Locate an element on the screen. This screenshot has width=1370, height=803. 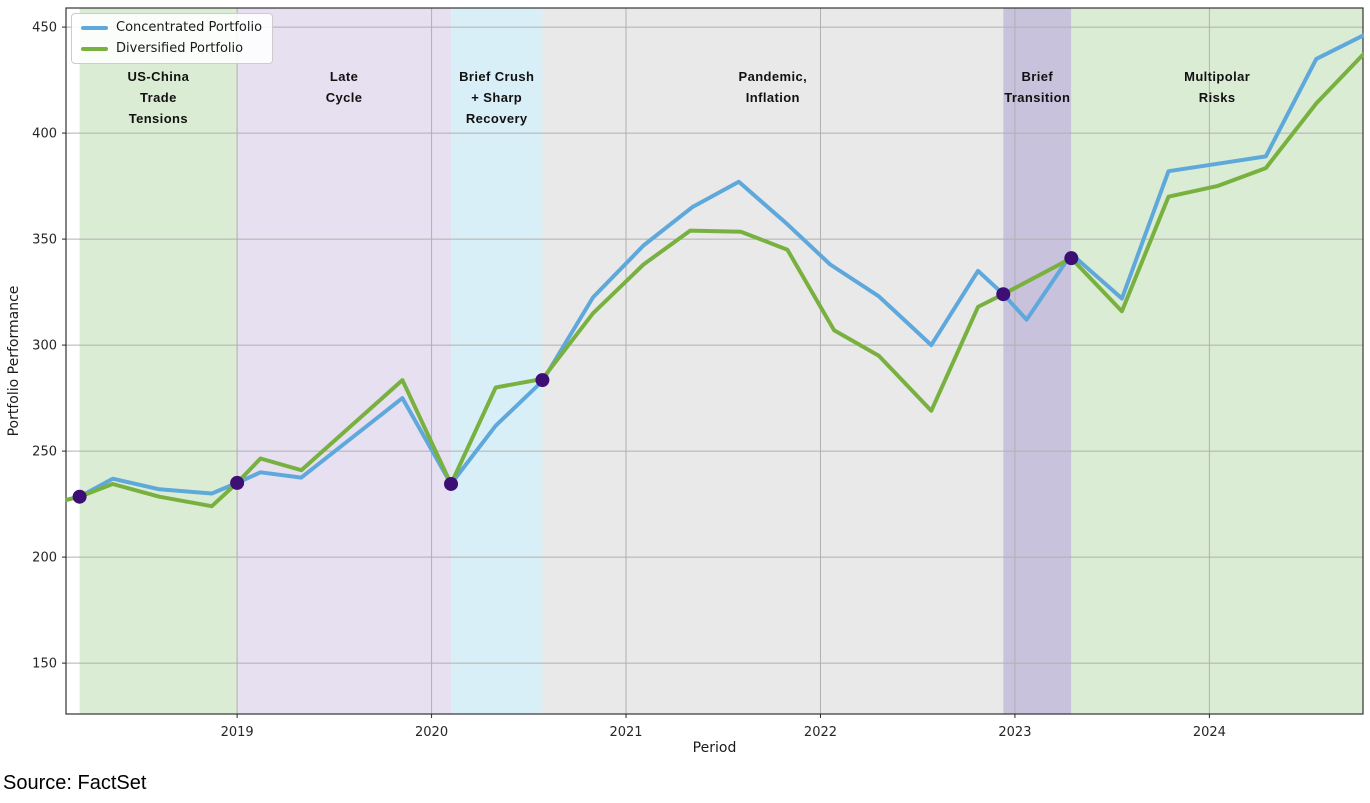
region-band-brief-transition is located at coordinates (1037, 361).